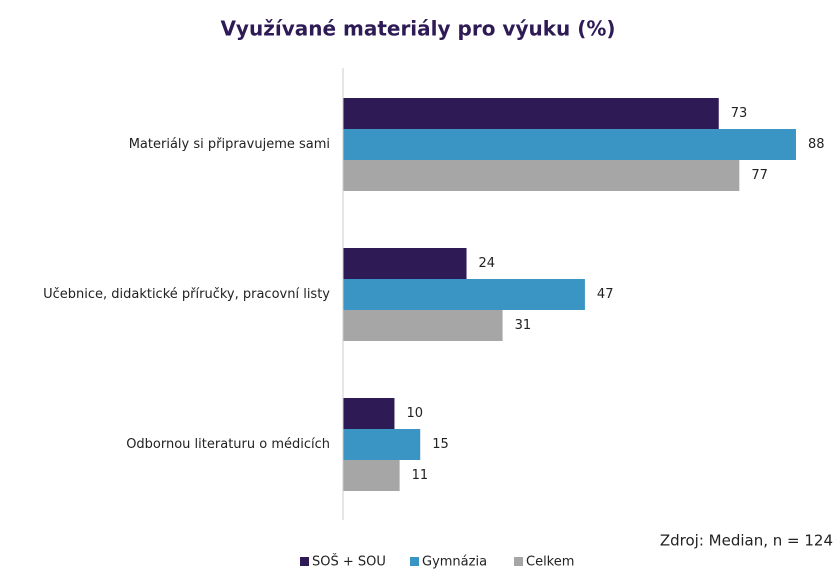 This screenshot has height=571, width=836. I want to click on data-label: 10, so click(414, 413).